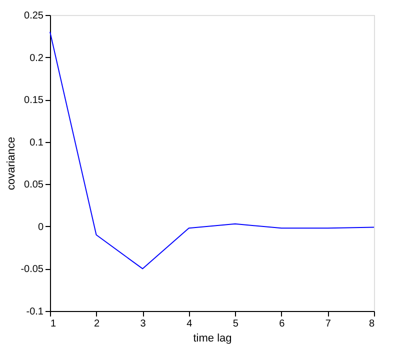  I want to click on x-tick-label: 6, so click(282, 324).